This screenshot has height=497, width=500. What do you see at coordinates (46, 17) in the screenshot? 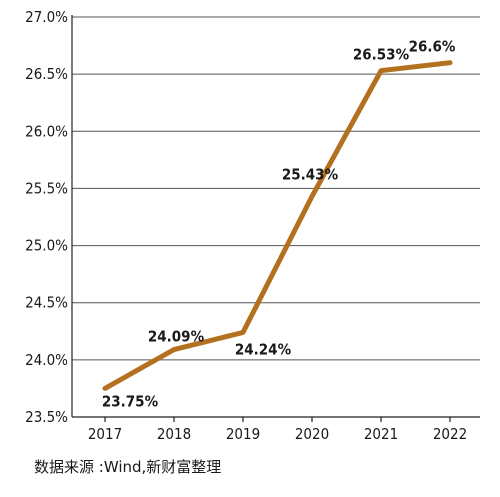
I see `y-tick-label: 27.0%` at bounding box center [46, 17].